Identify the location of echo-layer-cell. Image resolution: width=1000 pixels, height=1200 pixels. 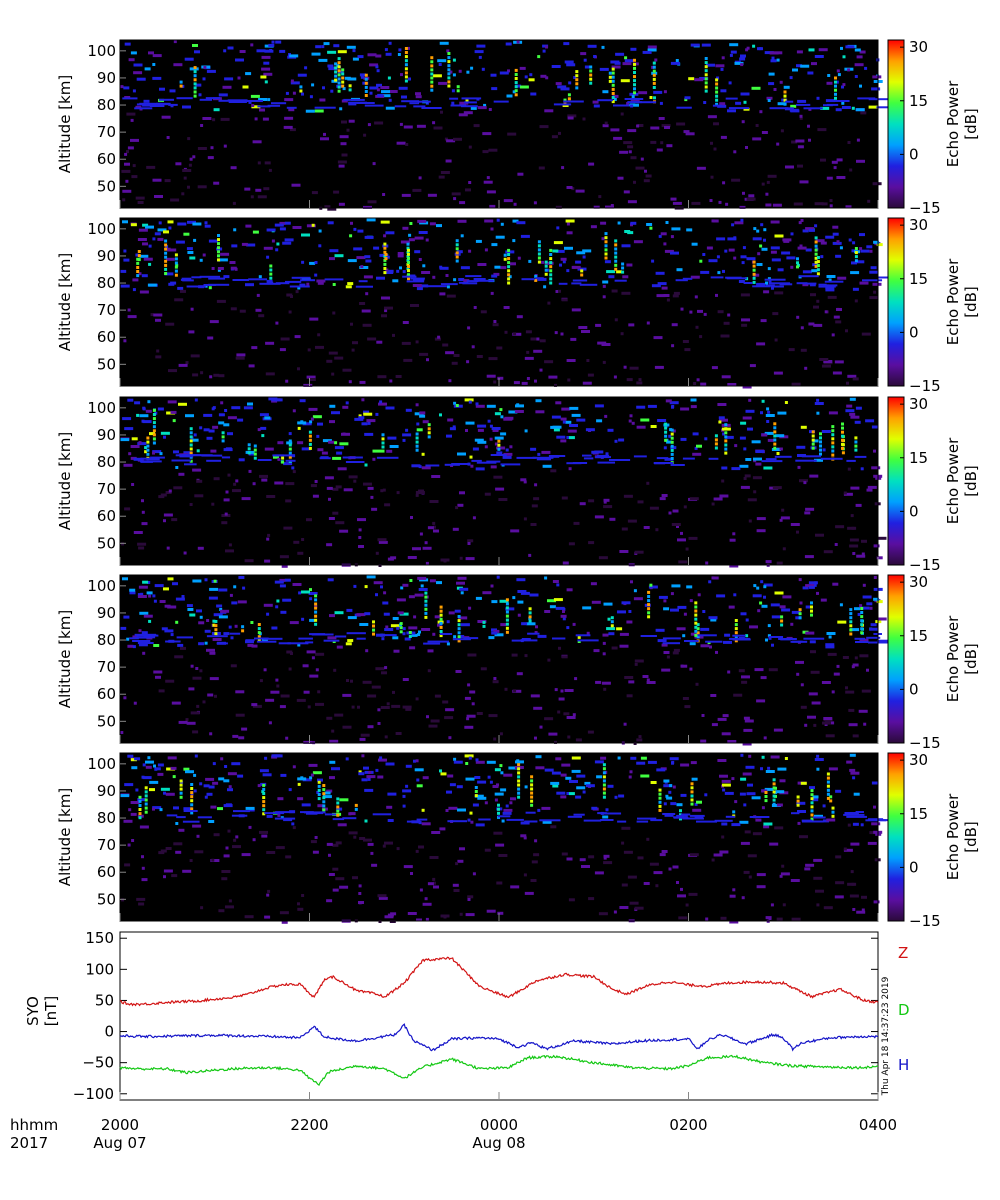
(813, 108).